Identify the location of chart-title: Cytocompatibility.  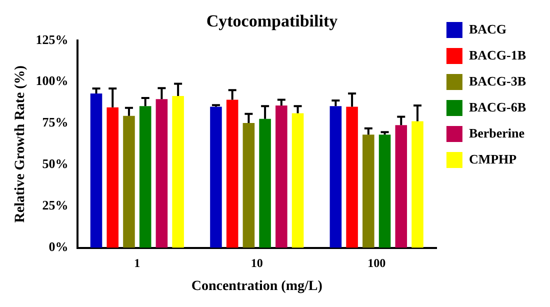
(272, 21).